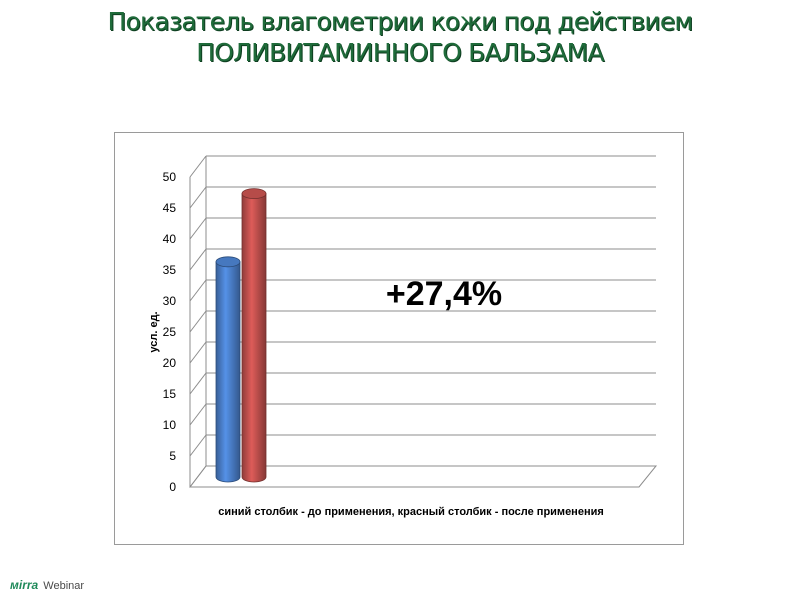  I want to click on chart-bars, so click(241, 335).